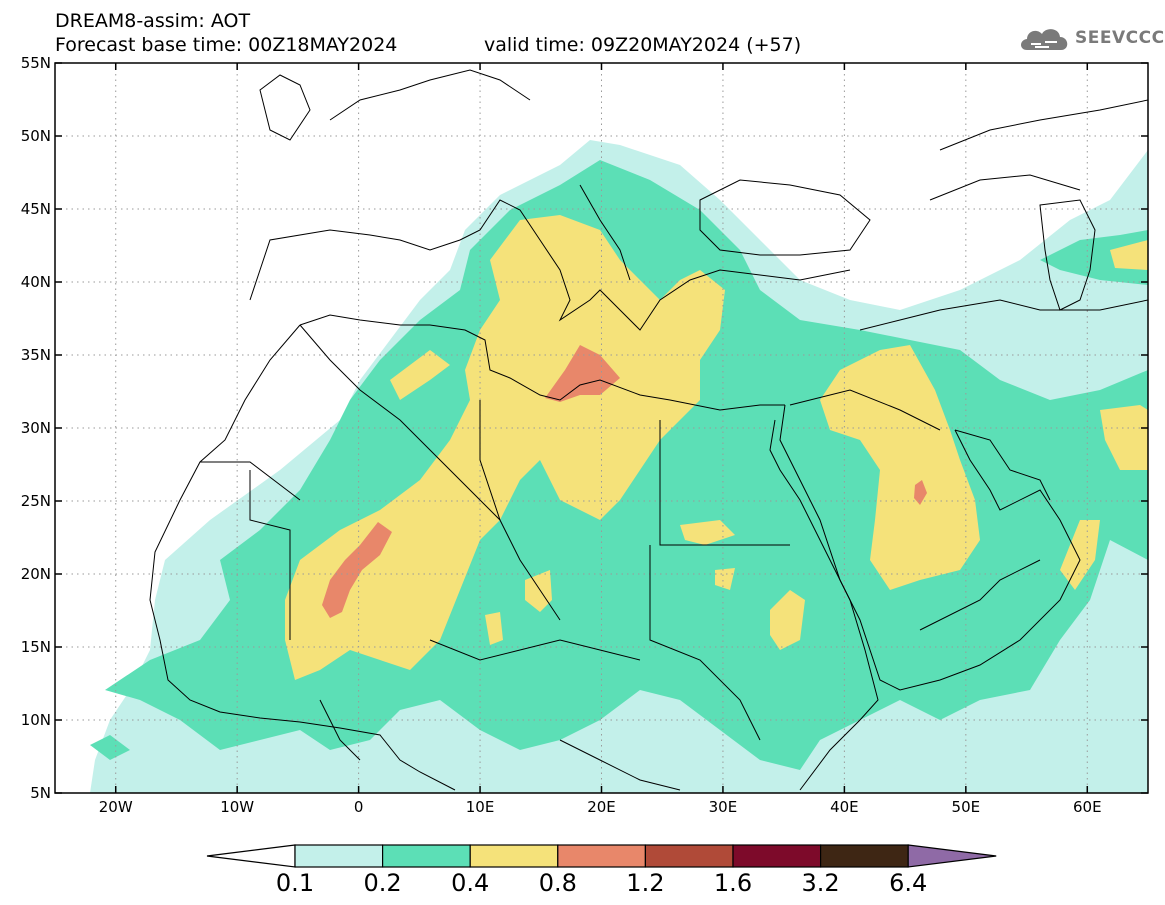  Describe the element at coordinates (226, 45) in the screenshot. I see `forecast-base-time: Forecast base time: 00Z18MAY2024` at that location.